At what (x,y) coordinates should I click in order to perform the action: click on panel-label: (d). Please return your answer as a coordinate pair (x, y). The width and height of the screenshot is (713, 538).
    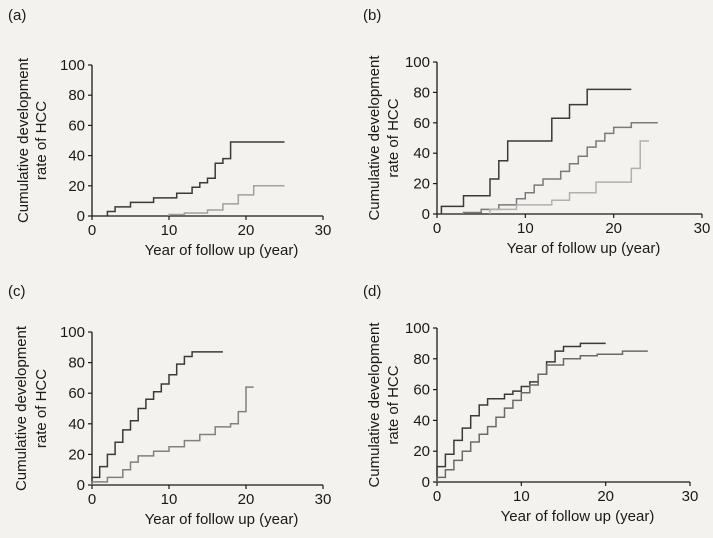
    Looking at the image, I should click on (372, 291).